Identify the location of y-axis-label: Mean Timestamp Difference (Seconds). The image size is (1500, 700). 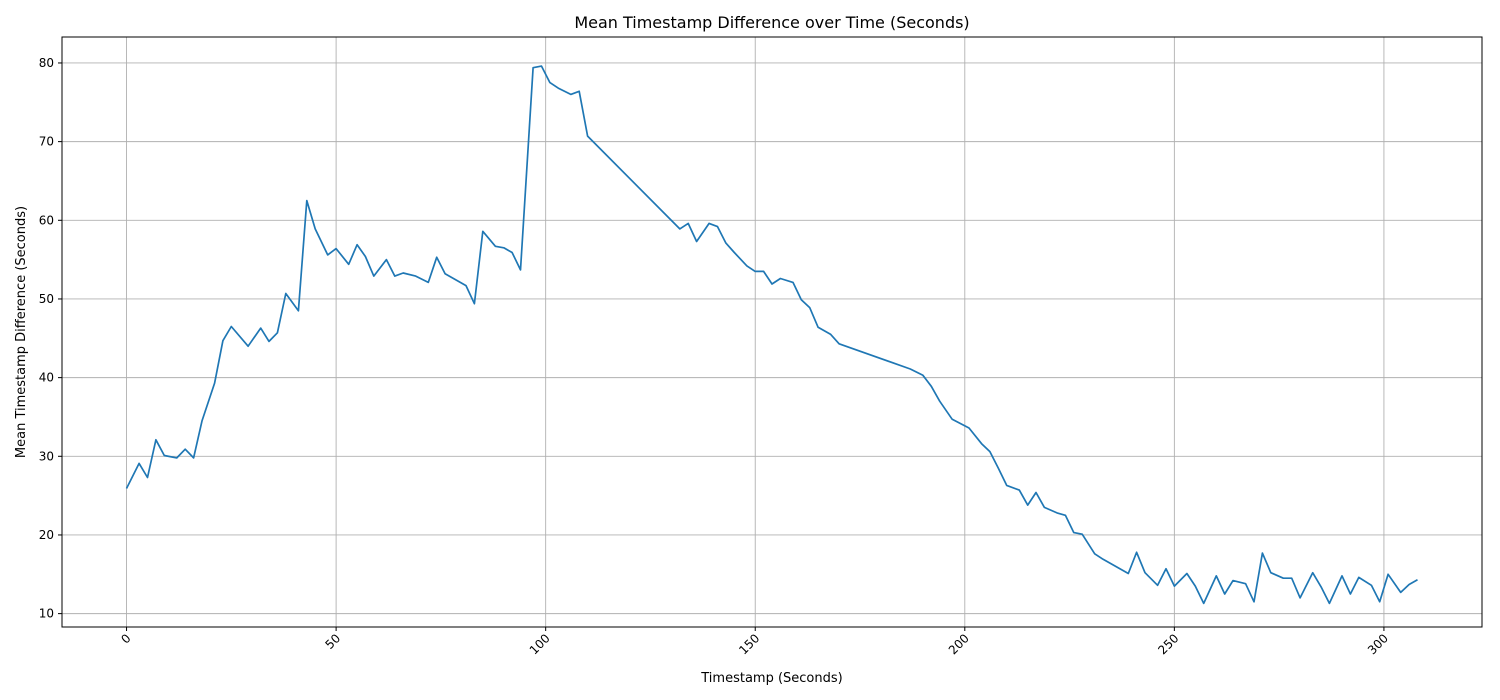
(21, 332).